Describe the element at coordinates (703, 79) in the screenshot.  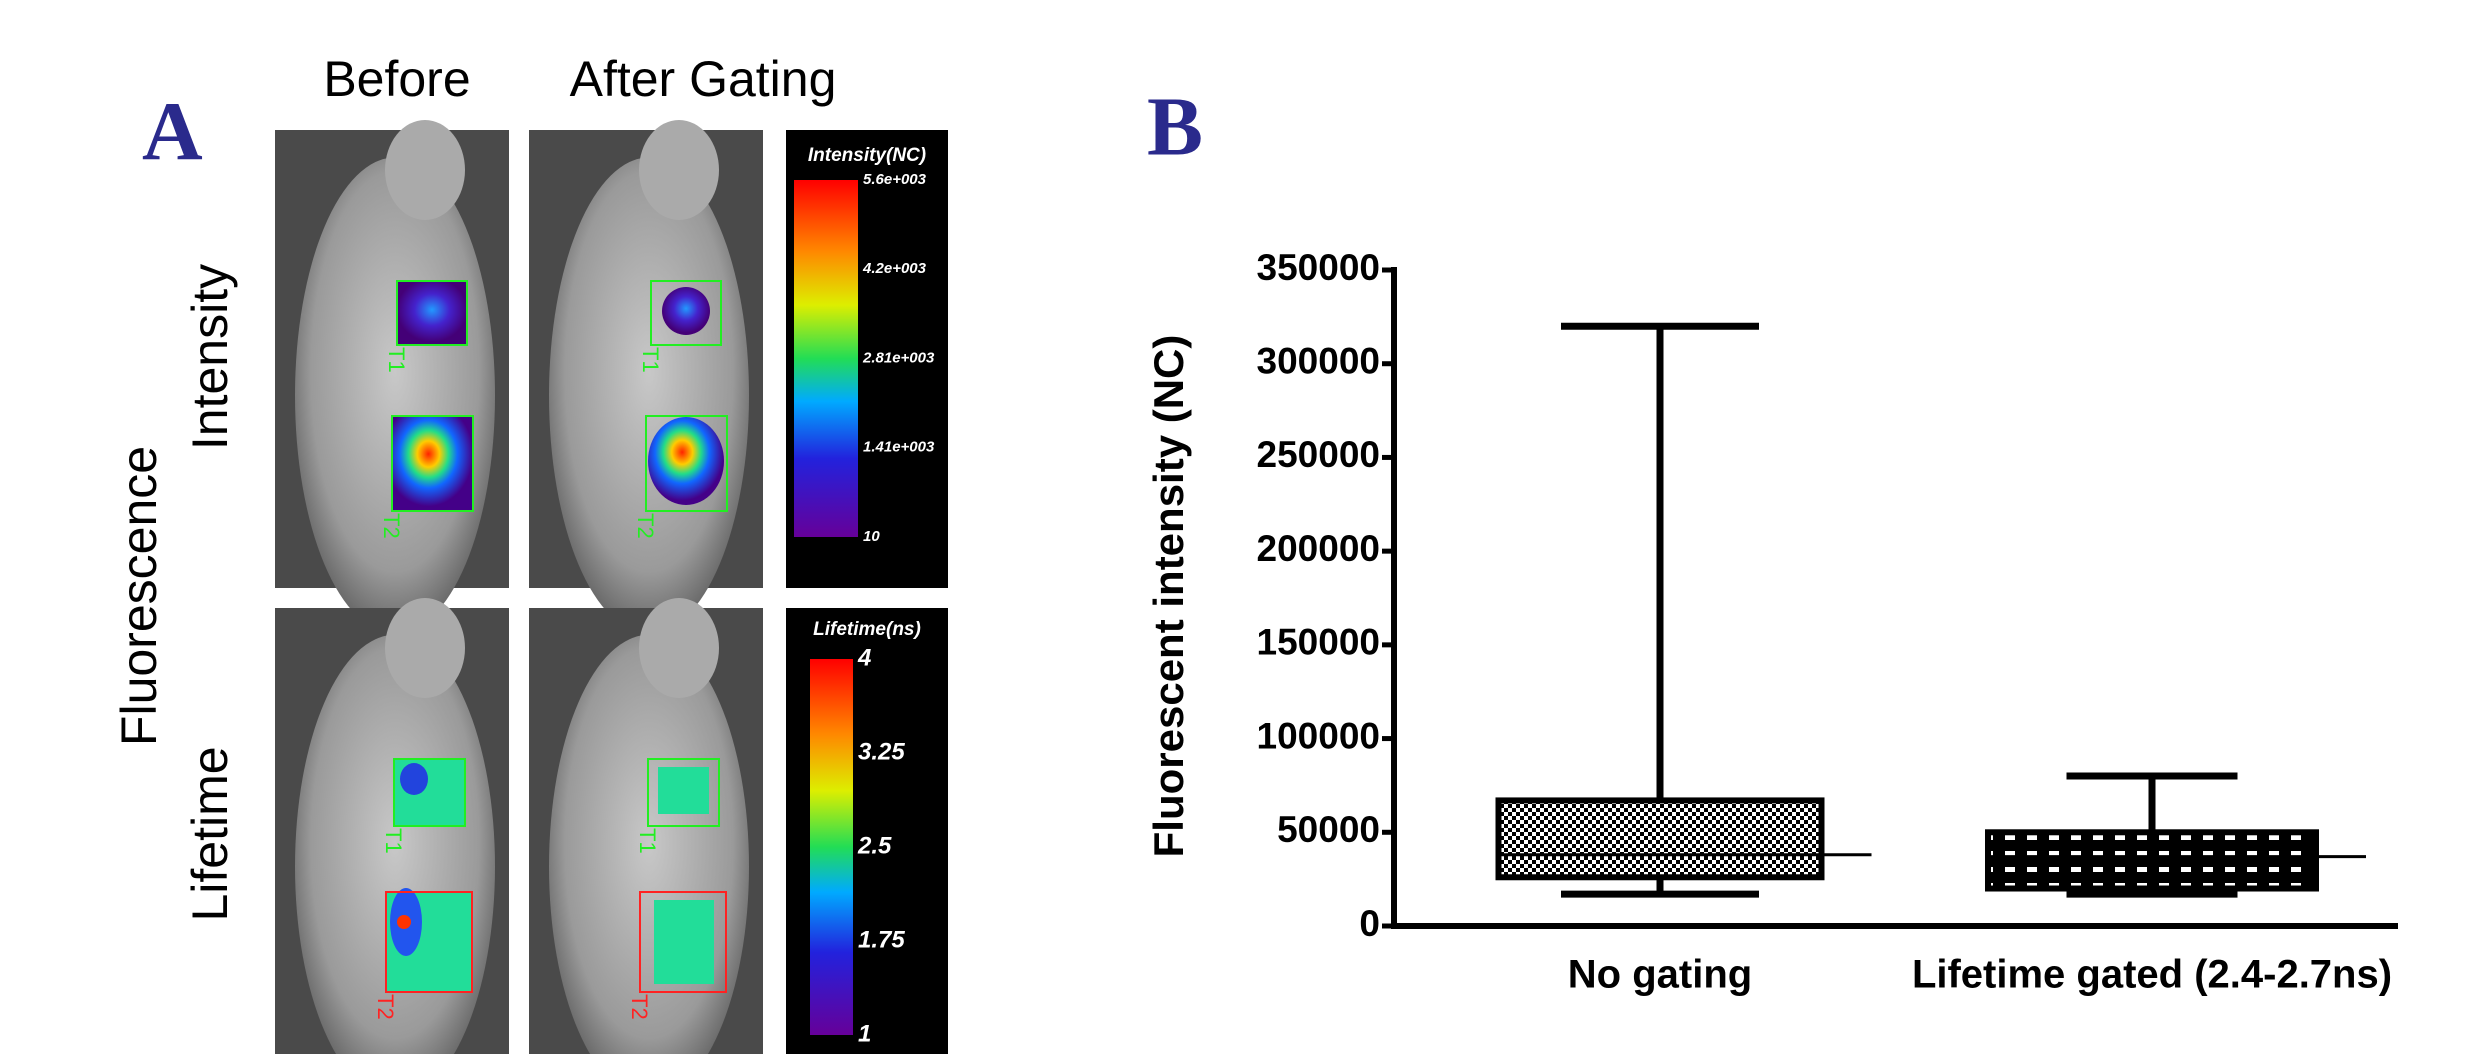
I see `column-label: After Gating` at that location.